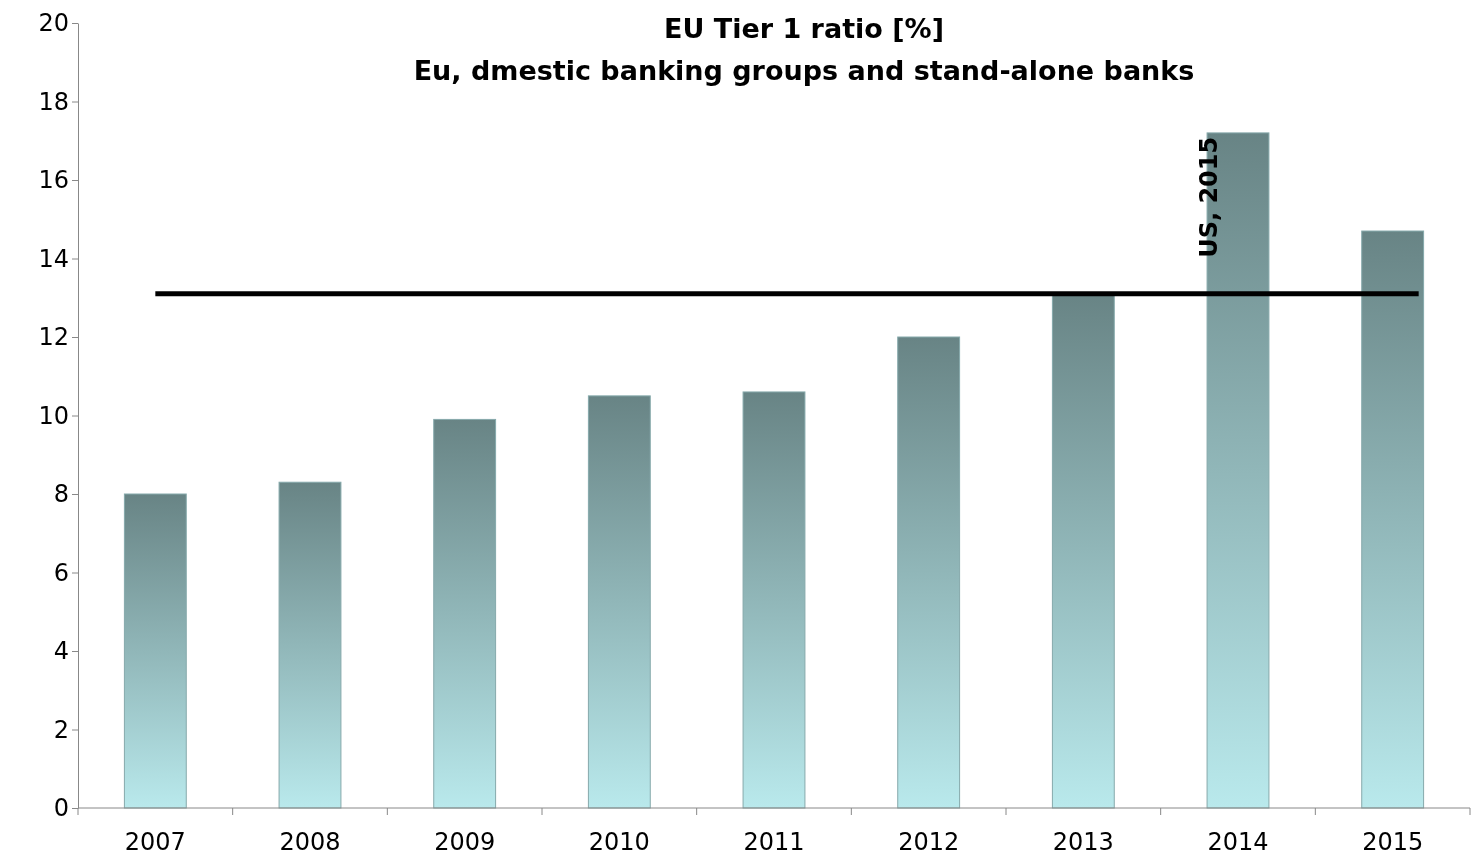 The width and height of the screenshot is (1475, 861). I want to click on y-tick-label: 10, so click(53, 415).